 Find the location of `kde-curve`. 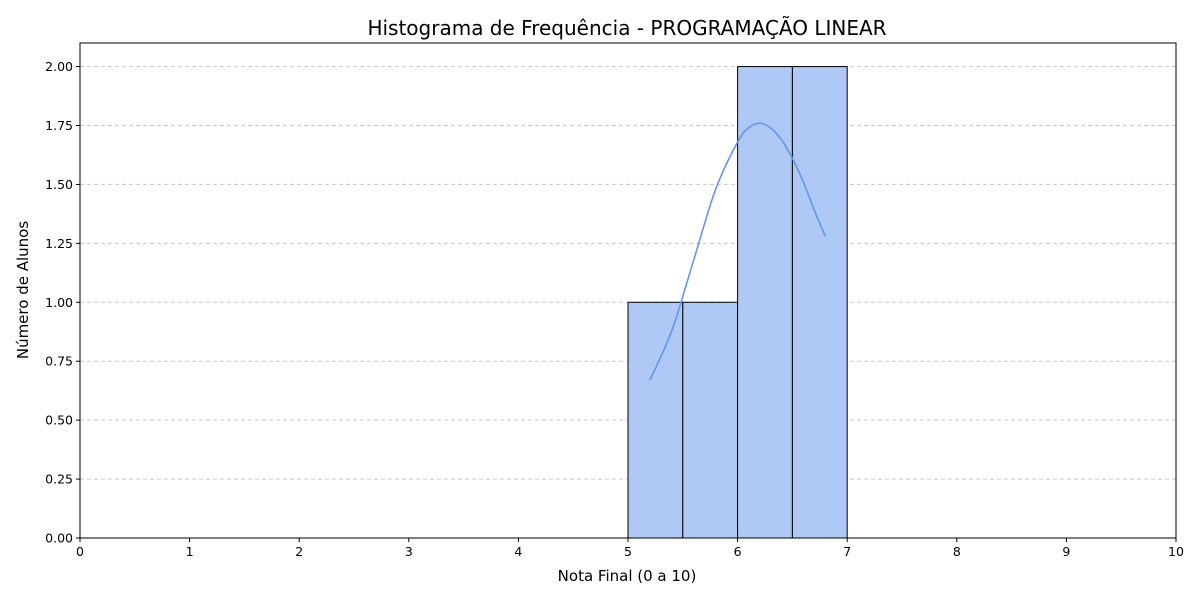

kde-curve is located at coordinates (738, 251).